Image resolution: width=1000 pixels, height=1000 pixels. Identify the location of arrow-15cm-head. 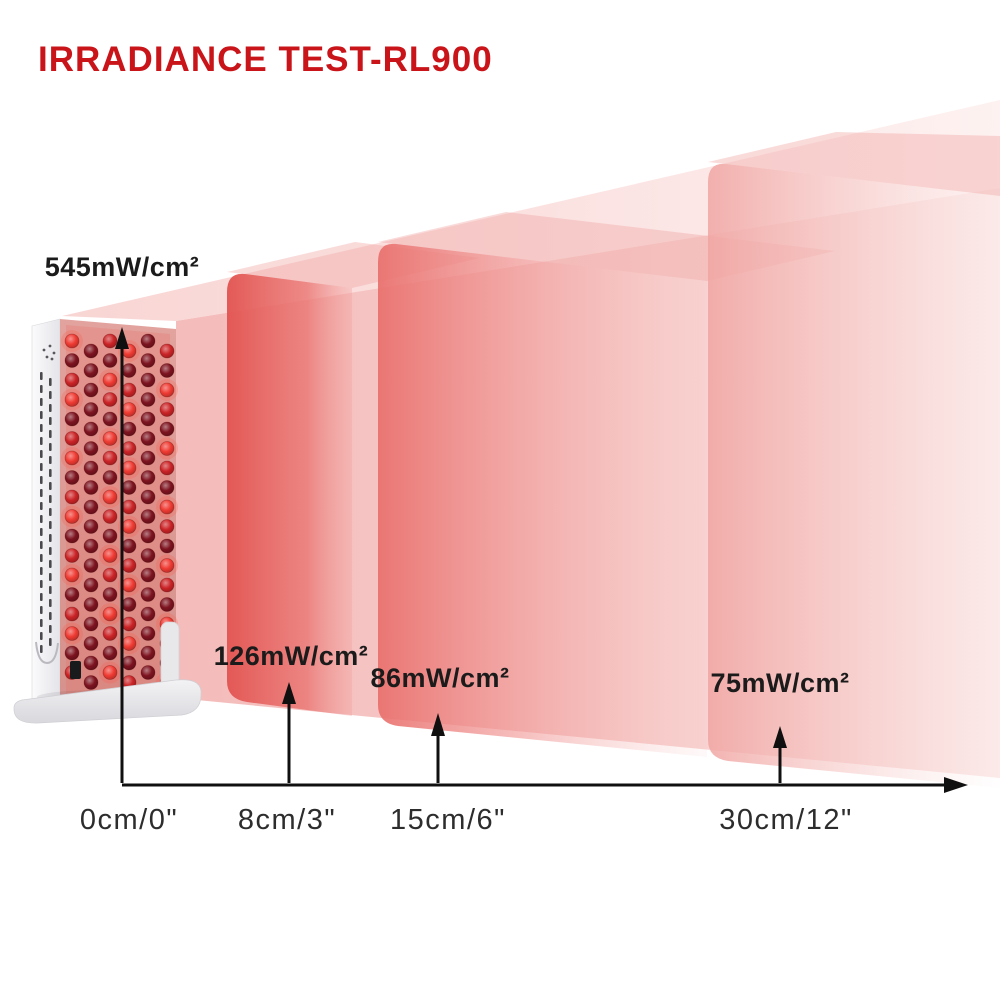
(438, 724).